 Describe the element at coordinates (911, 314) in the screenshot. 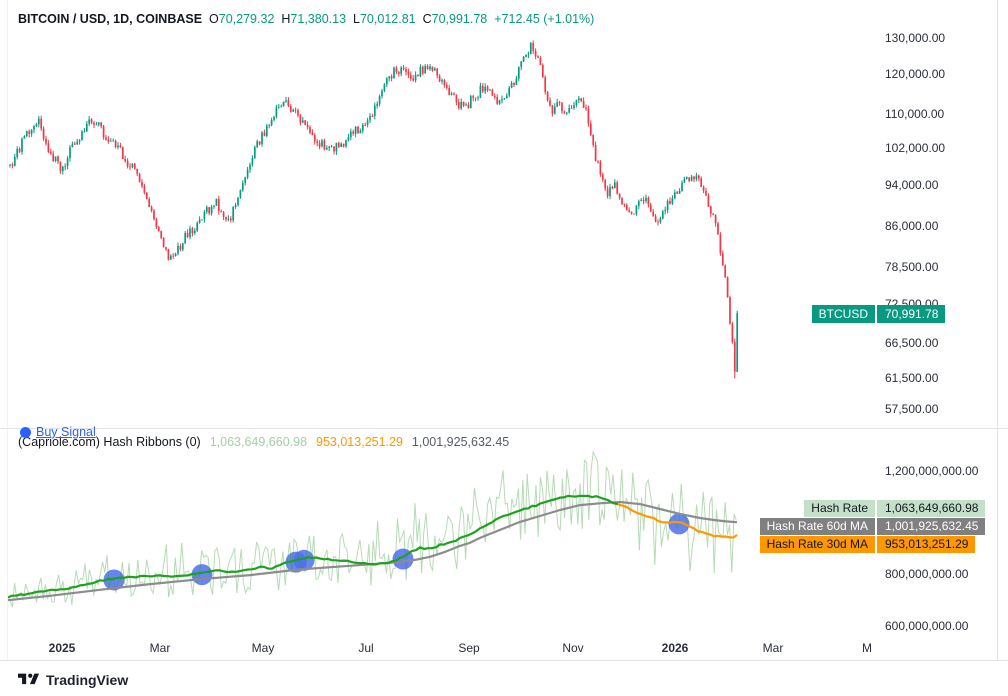

I see `axis-badge-value: 70,991.78` at that location.